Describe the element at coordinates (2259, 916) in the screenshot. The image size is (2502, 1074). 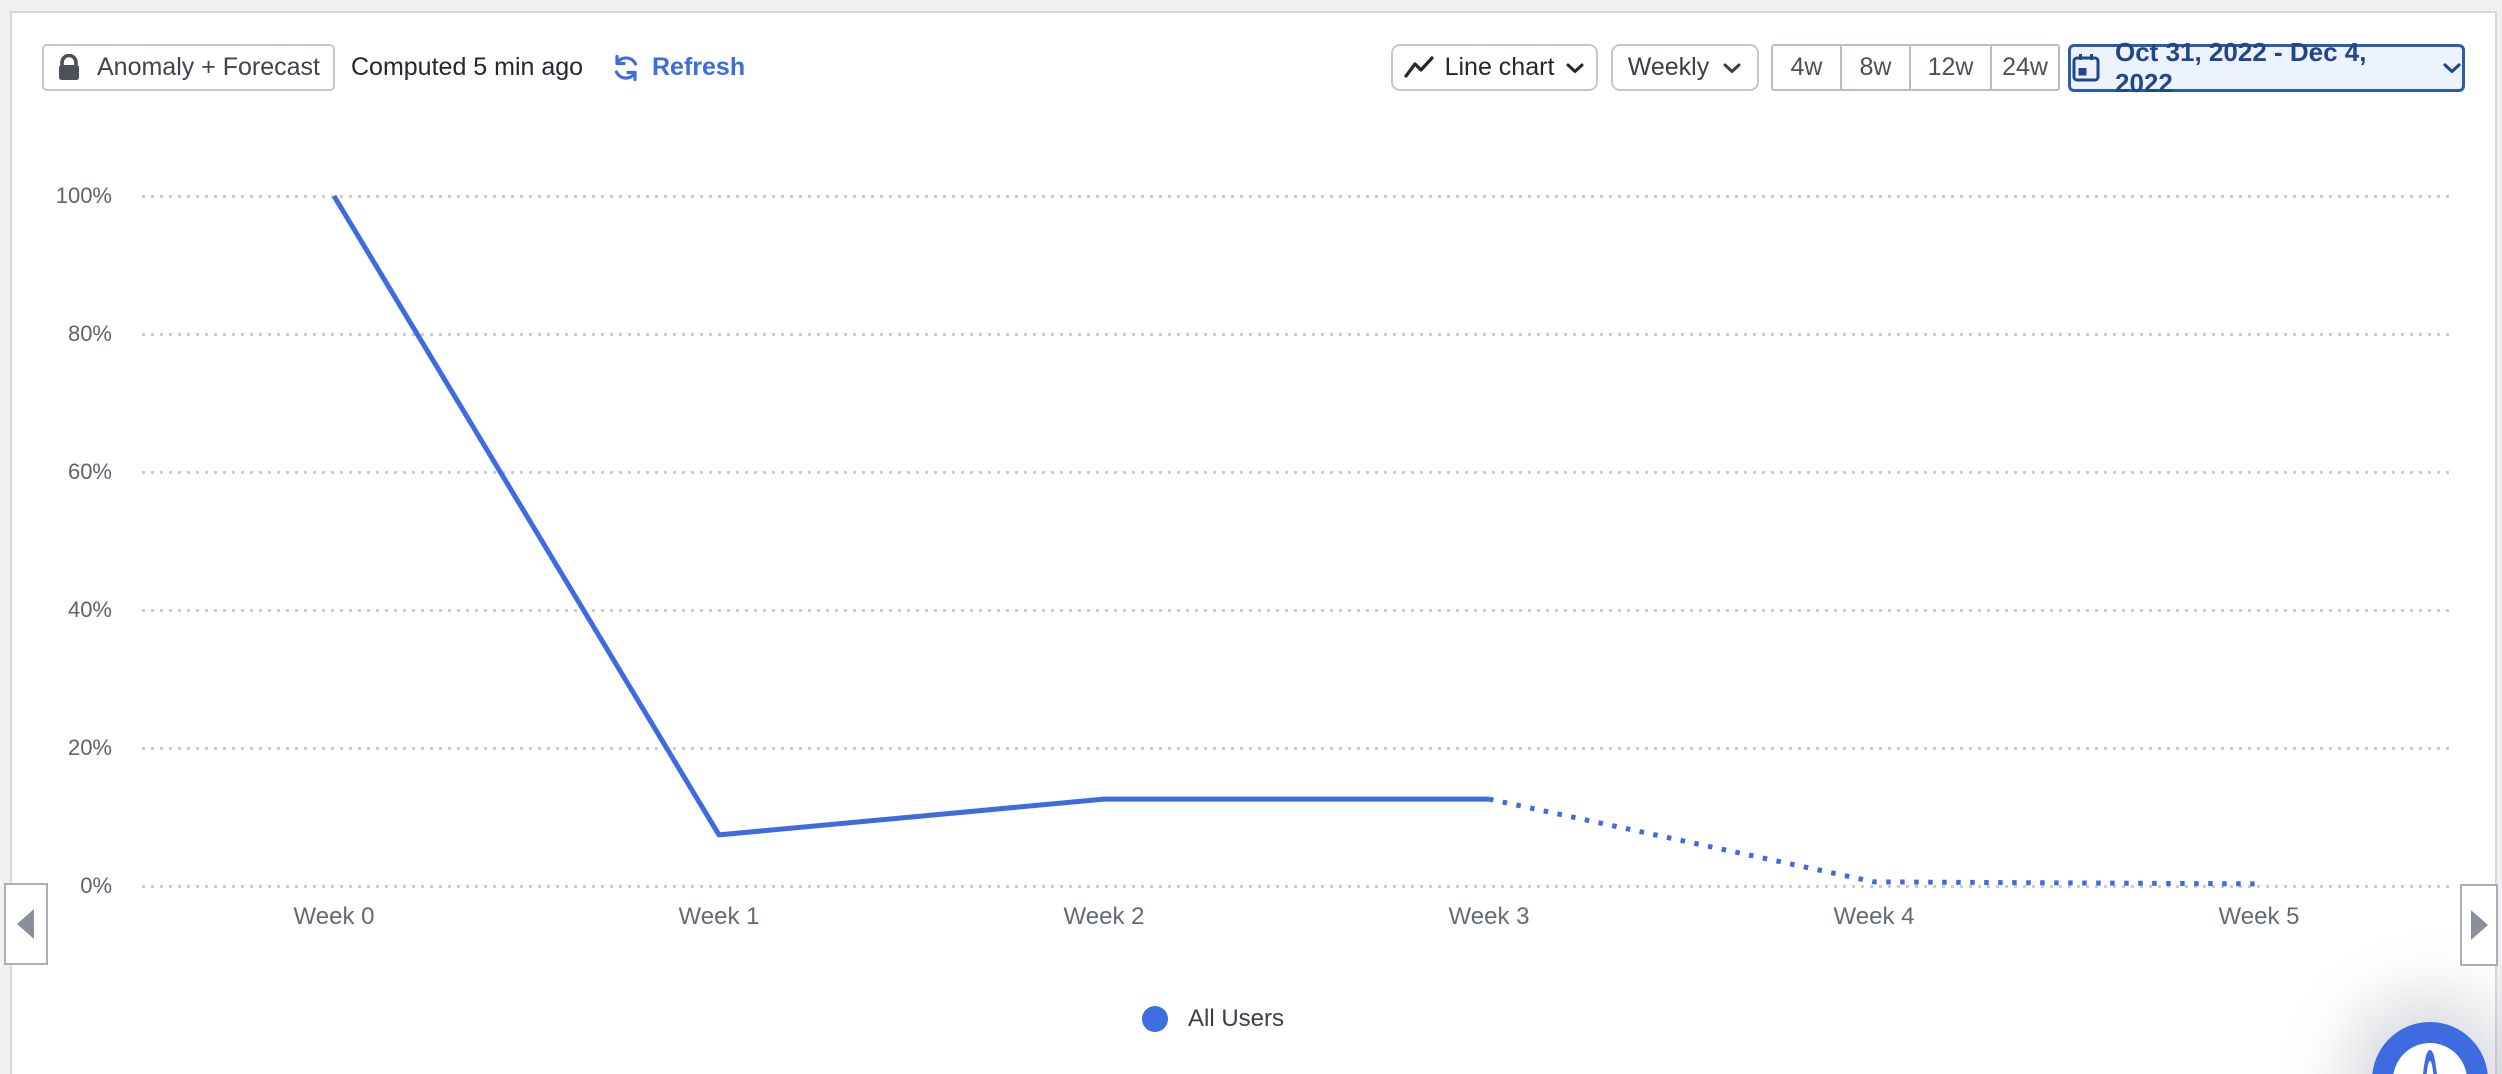
I see `x-axis-tick-label: Week 5` at that location.